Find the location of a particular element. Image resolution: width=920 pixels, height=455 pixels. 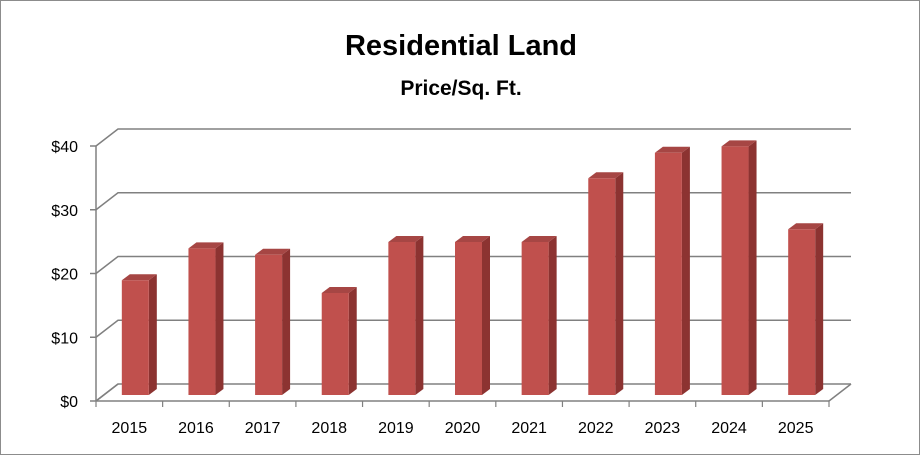

x-tick-label: 2021 is located at coordinates (529, 428).